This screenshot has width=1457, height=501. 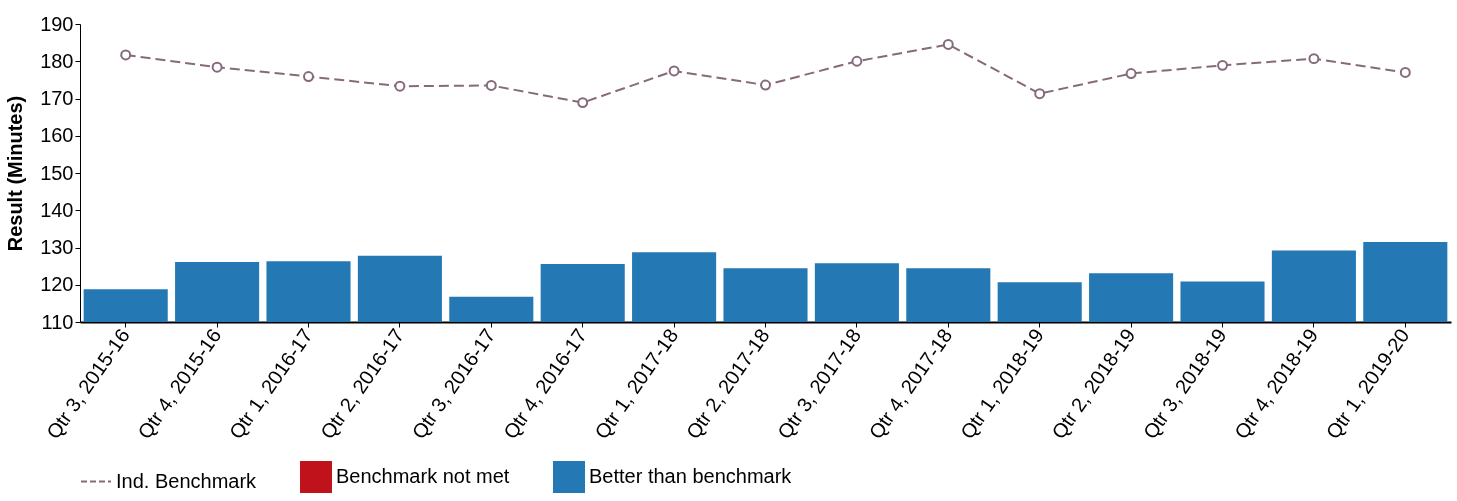 What do you see at coordinates (57, 60) in the screenshot?
I see `y-tick-label: 180` at bounding box center [57, 60].